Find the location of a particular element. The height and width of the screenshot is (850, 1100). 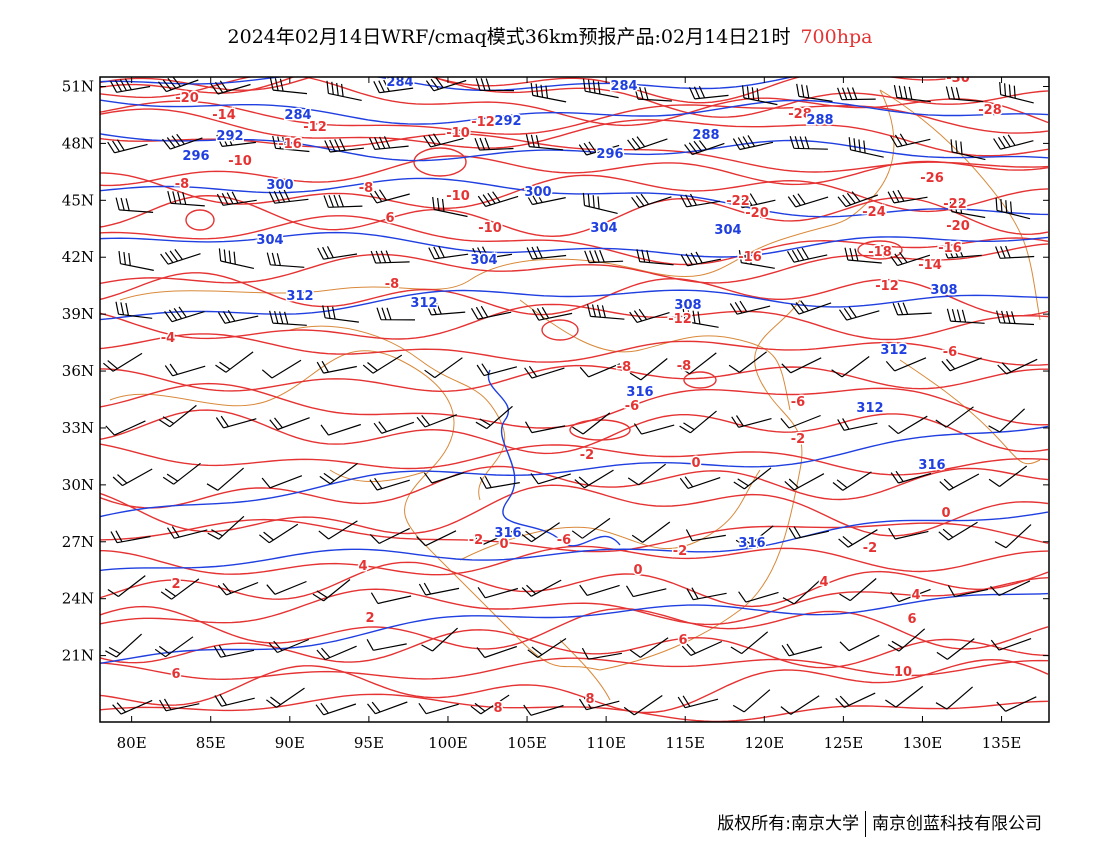

temperature-label: -2 is located at coordinates (476, 540).